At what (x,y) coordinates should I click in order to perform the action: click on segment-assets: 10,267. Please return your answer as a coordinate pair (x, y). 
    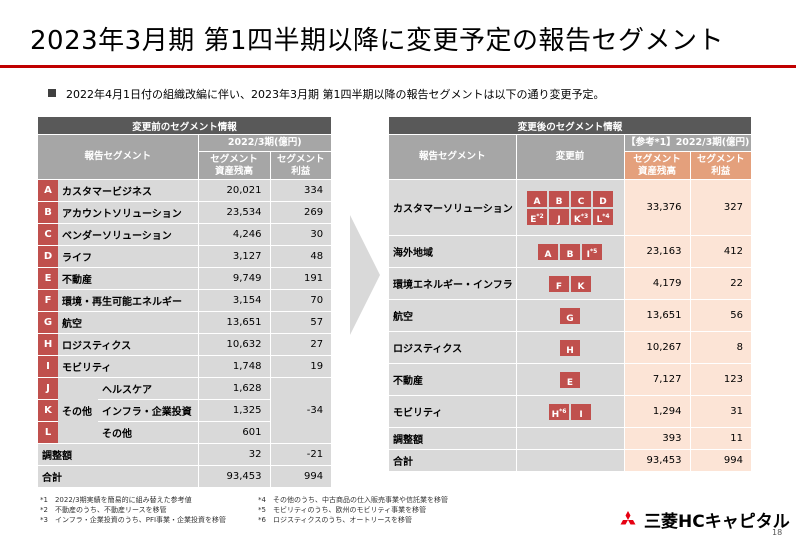
    Looking at the image, I should click on (656, 347).